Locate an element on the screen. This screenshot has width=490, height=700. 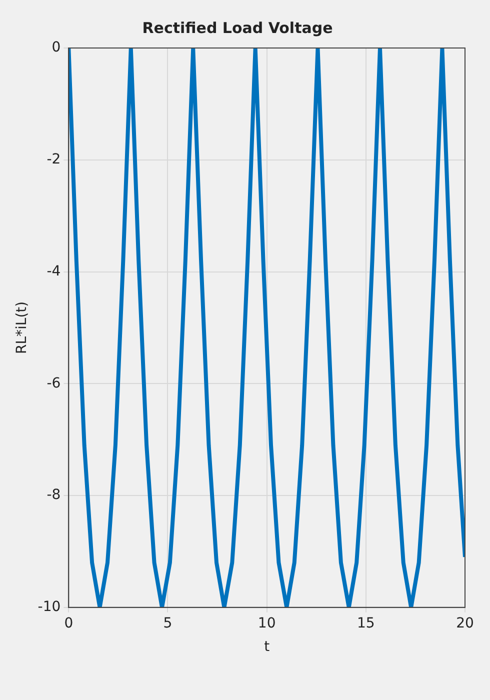
y-tick-label: 0 is located at coordinates (56, 48).